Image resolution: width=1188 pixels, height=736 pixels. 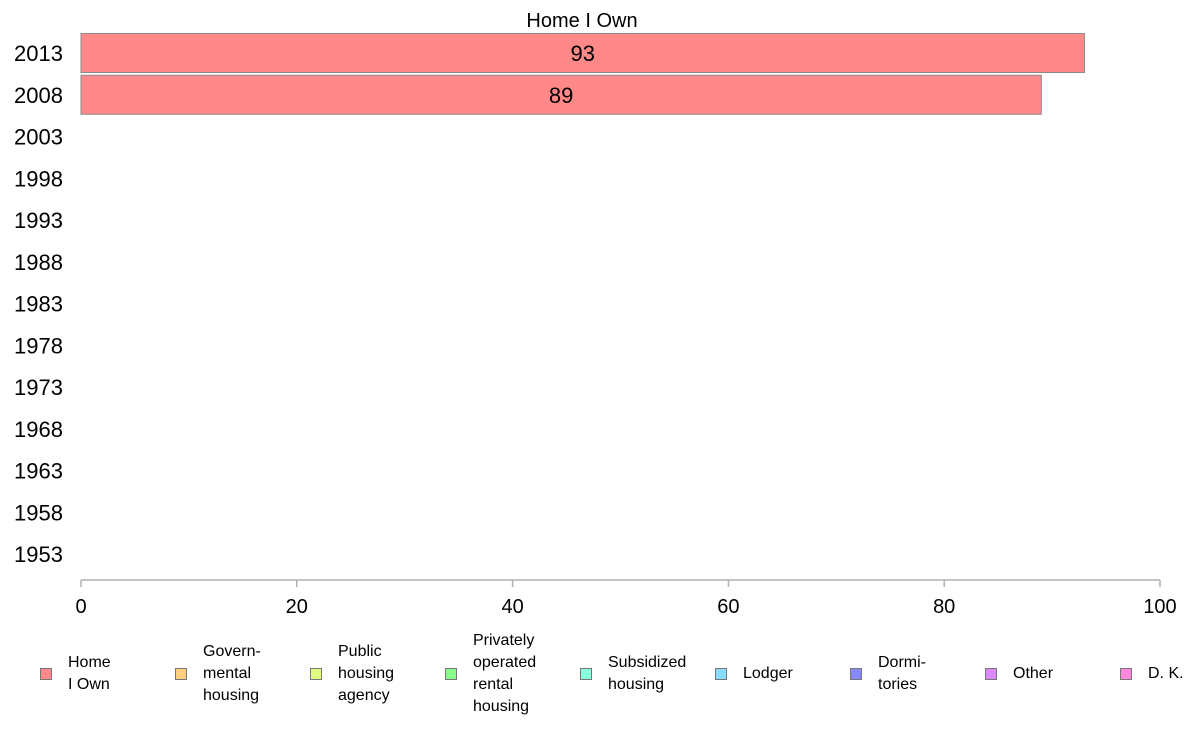 I want to click on y-tick-label-1998: 1998, so click(x=38, y=178).